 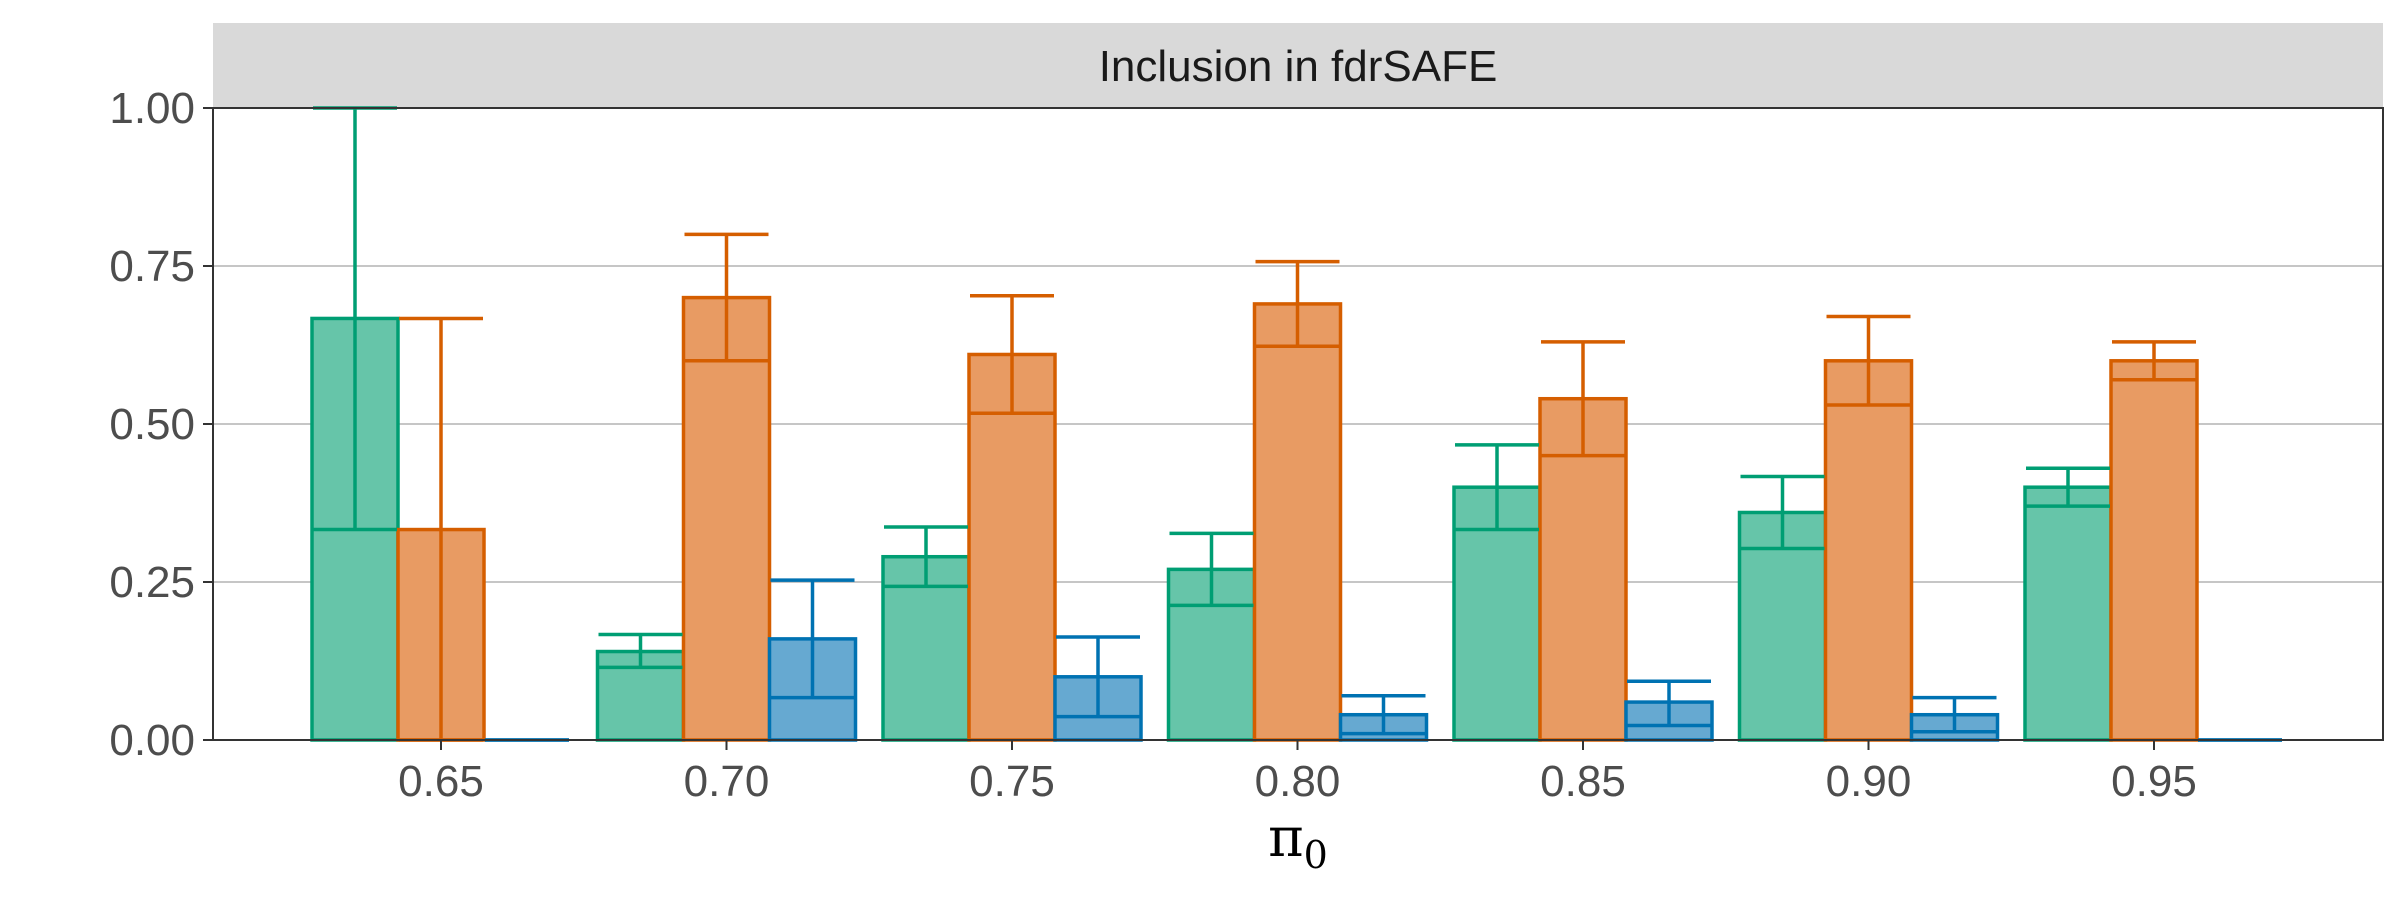 I want to click on y-tick-label: 0.00, so click(x=152, y=740).